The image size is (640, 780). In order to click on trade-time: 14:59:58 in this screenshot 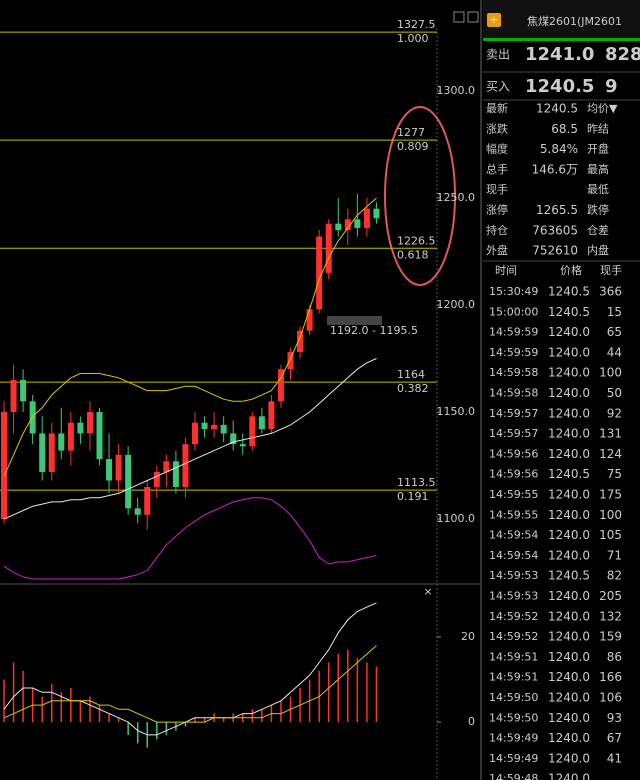, I will do `click(513, 372)`.